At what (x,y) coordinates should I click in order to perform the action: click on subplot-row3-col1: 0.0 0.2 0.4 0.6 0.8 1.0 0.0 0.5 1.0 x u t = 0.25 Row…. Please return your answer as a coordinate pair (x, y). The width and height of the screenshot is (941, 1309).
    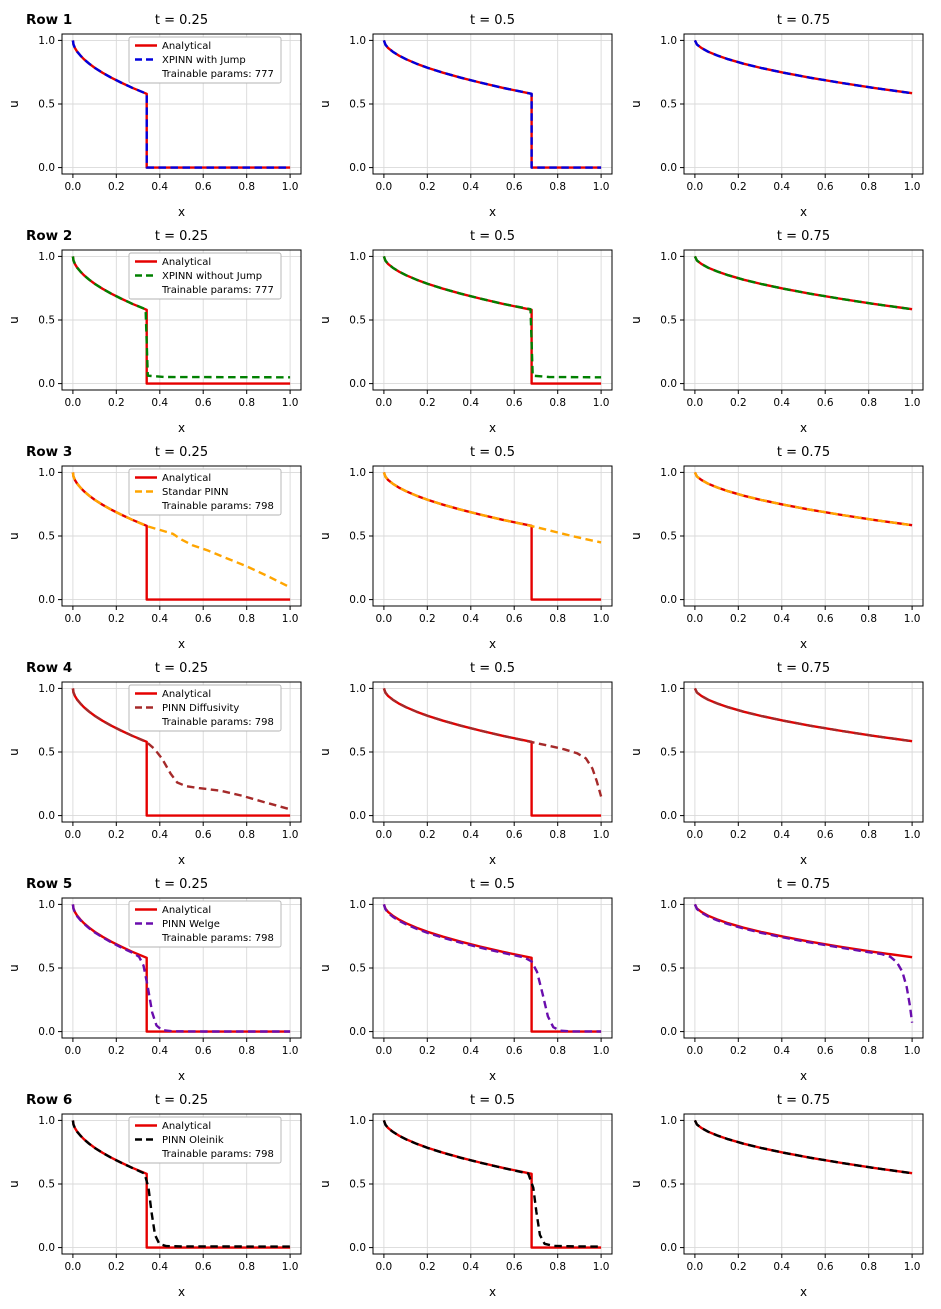
    Looking at the image, I should click on (159, 546).